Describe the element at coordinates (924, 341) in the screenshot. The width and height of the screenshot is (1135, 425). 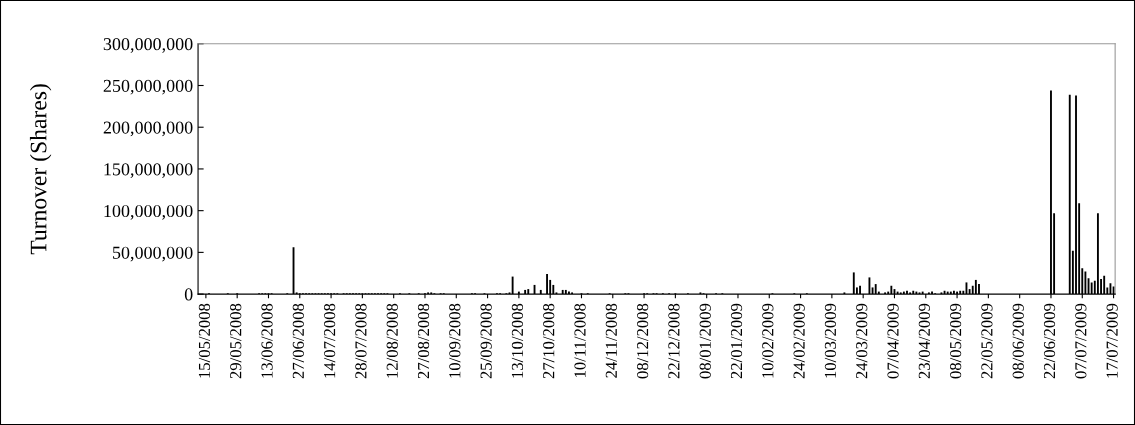
I see `x-tick-label: 23/04/2009` at that location.